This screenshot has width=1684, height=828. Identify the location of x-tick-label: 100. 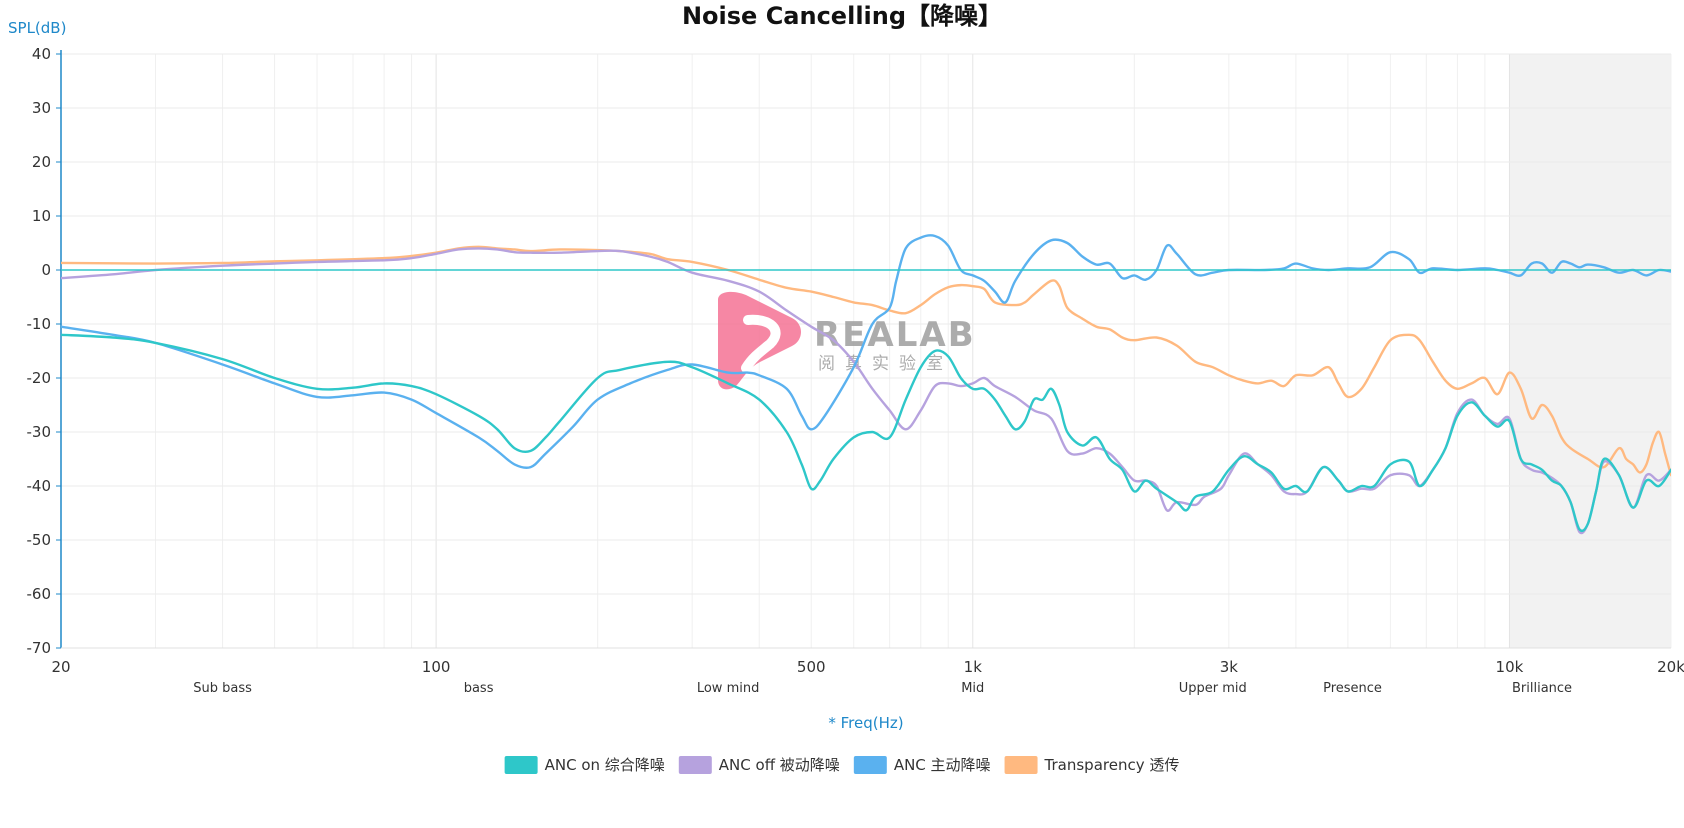
(436, 667).